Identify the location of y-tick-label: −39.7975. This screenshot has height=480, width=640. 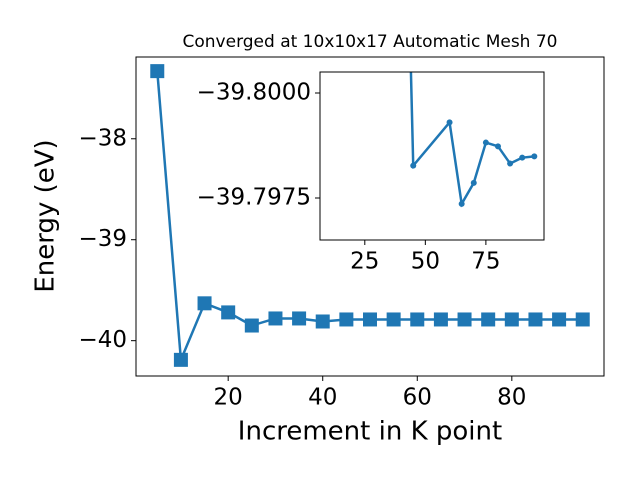
(254, 198).